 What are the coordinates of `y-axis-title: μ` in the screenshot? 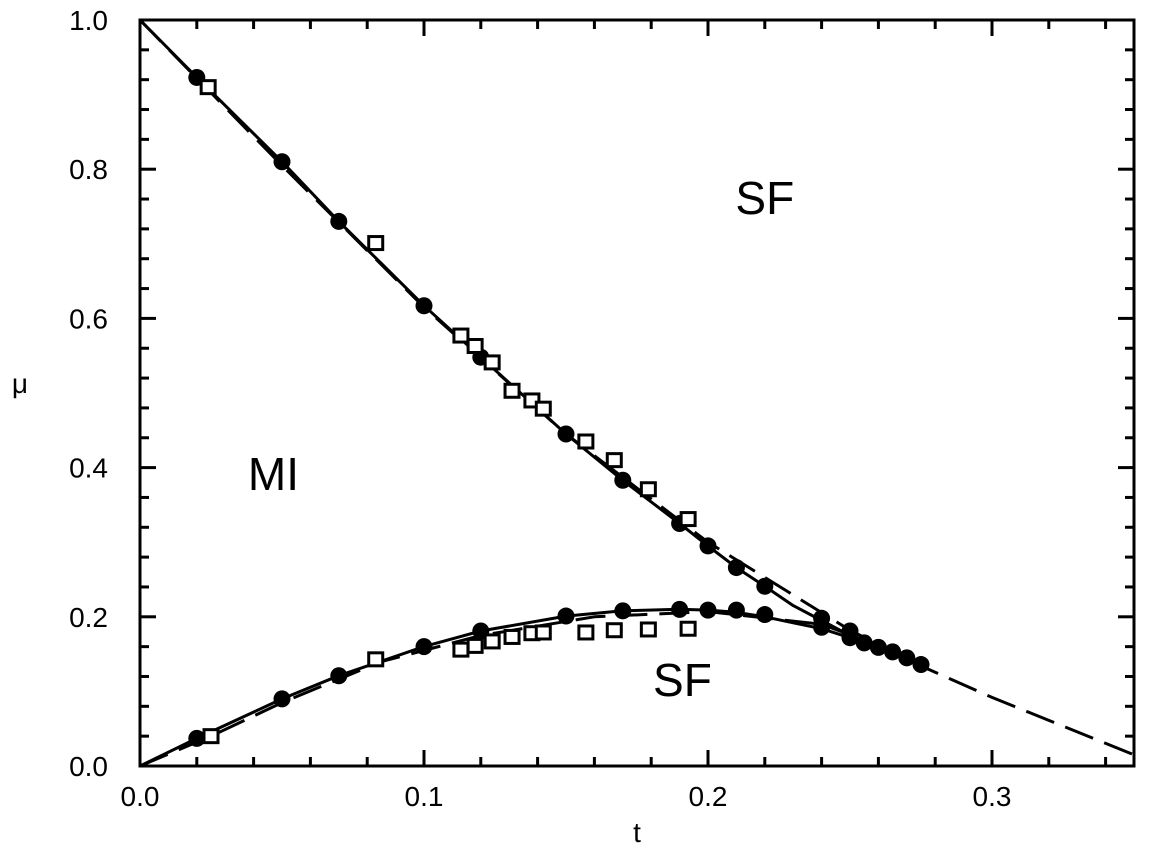 It's located at (20, 383).